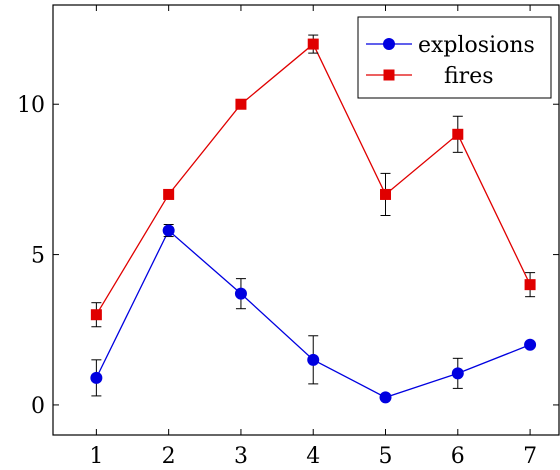 This screenshot has height=470, width=560. I want to click on x-tick-label: 1, so click(96, 456).